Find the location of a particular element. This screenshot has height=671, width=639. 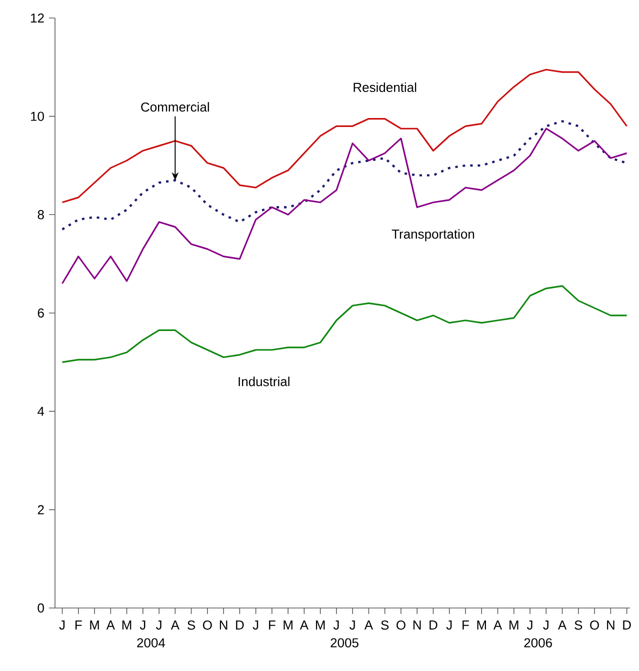

y-tick-label: 0 is located at coordinates (41, 608).